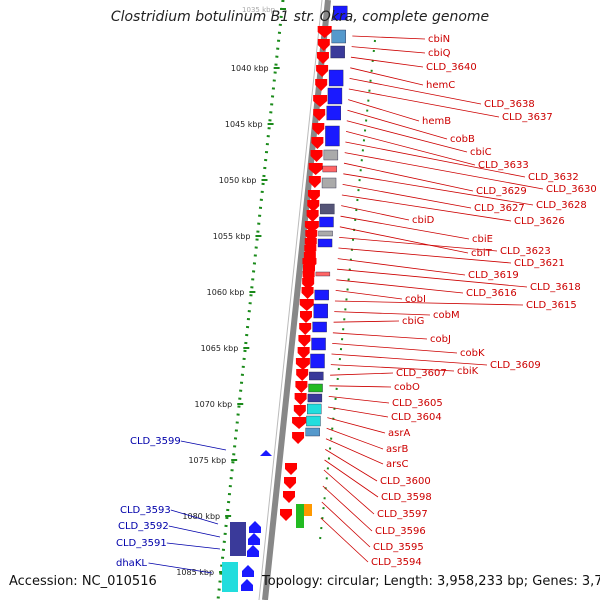  Describe the element at coordinates (145, 510) in the screenshot. I see `gene-label: CLD_3593` at that location.